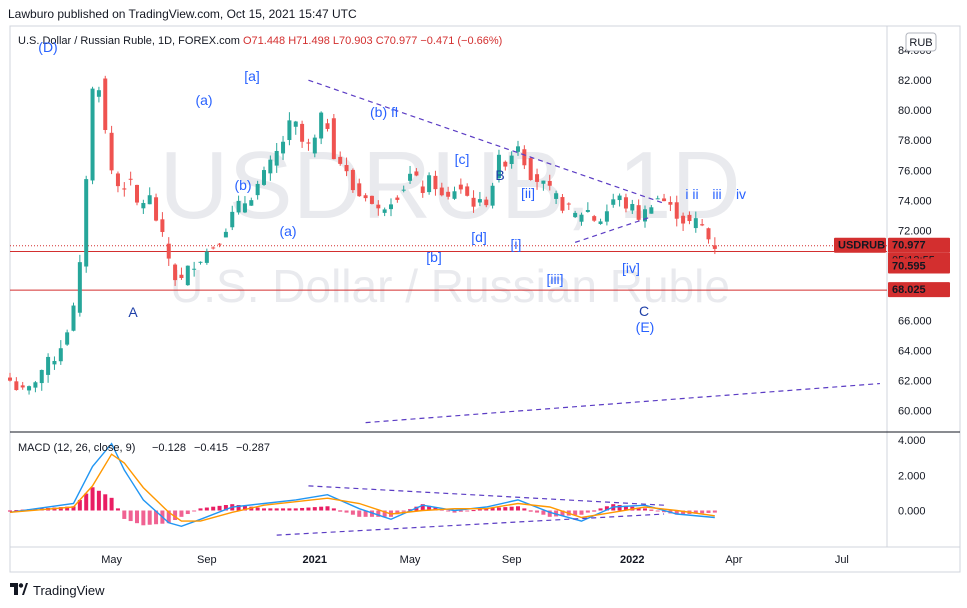  What do you see at coordinates (915, 201) in the screenshot?
I see `price-tick-label: 74.000` at bounding box center [915, 201].